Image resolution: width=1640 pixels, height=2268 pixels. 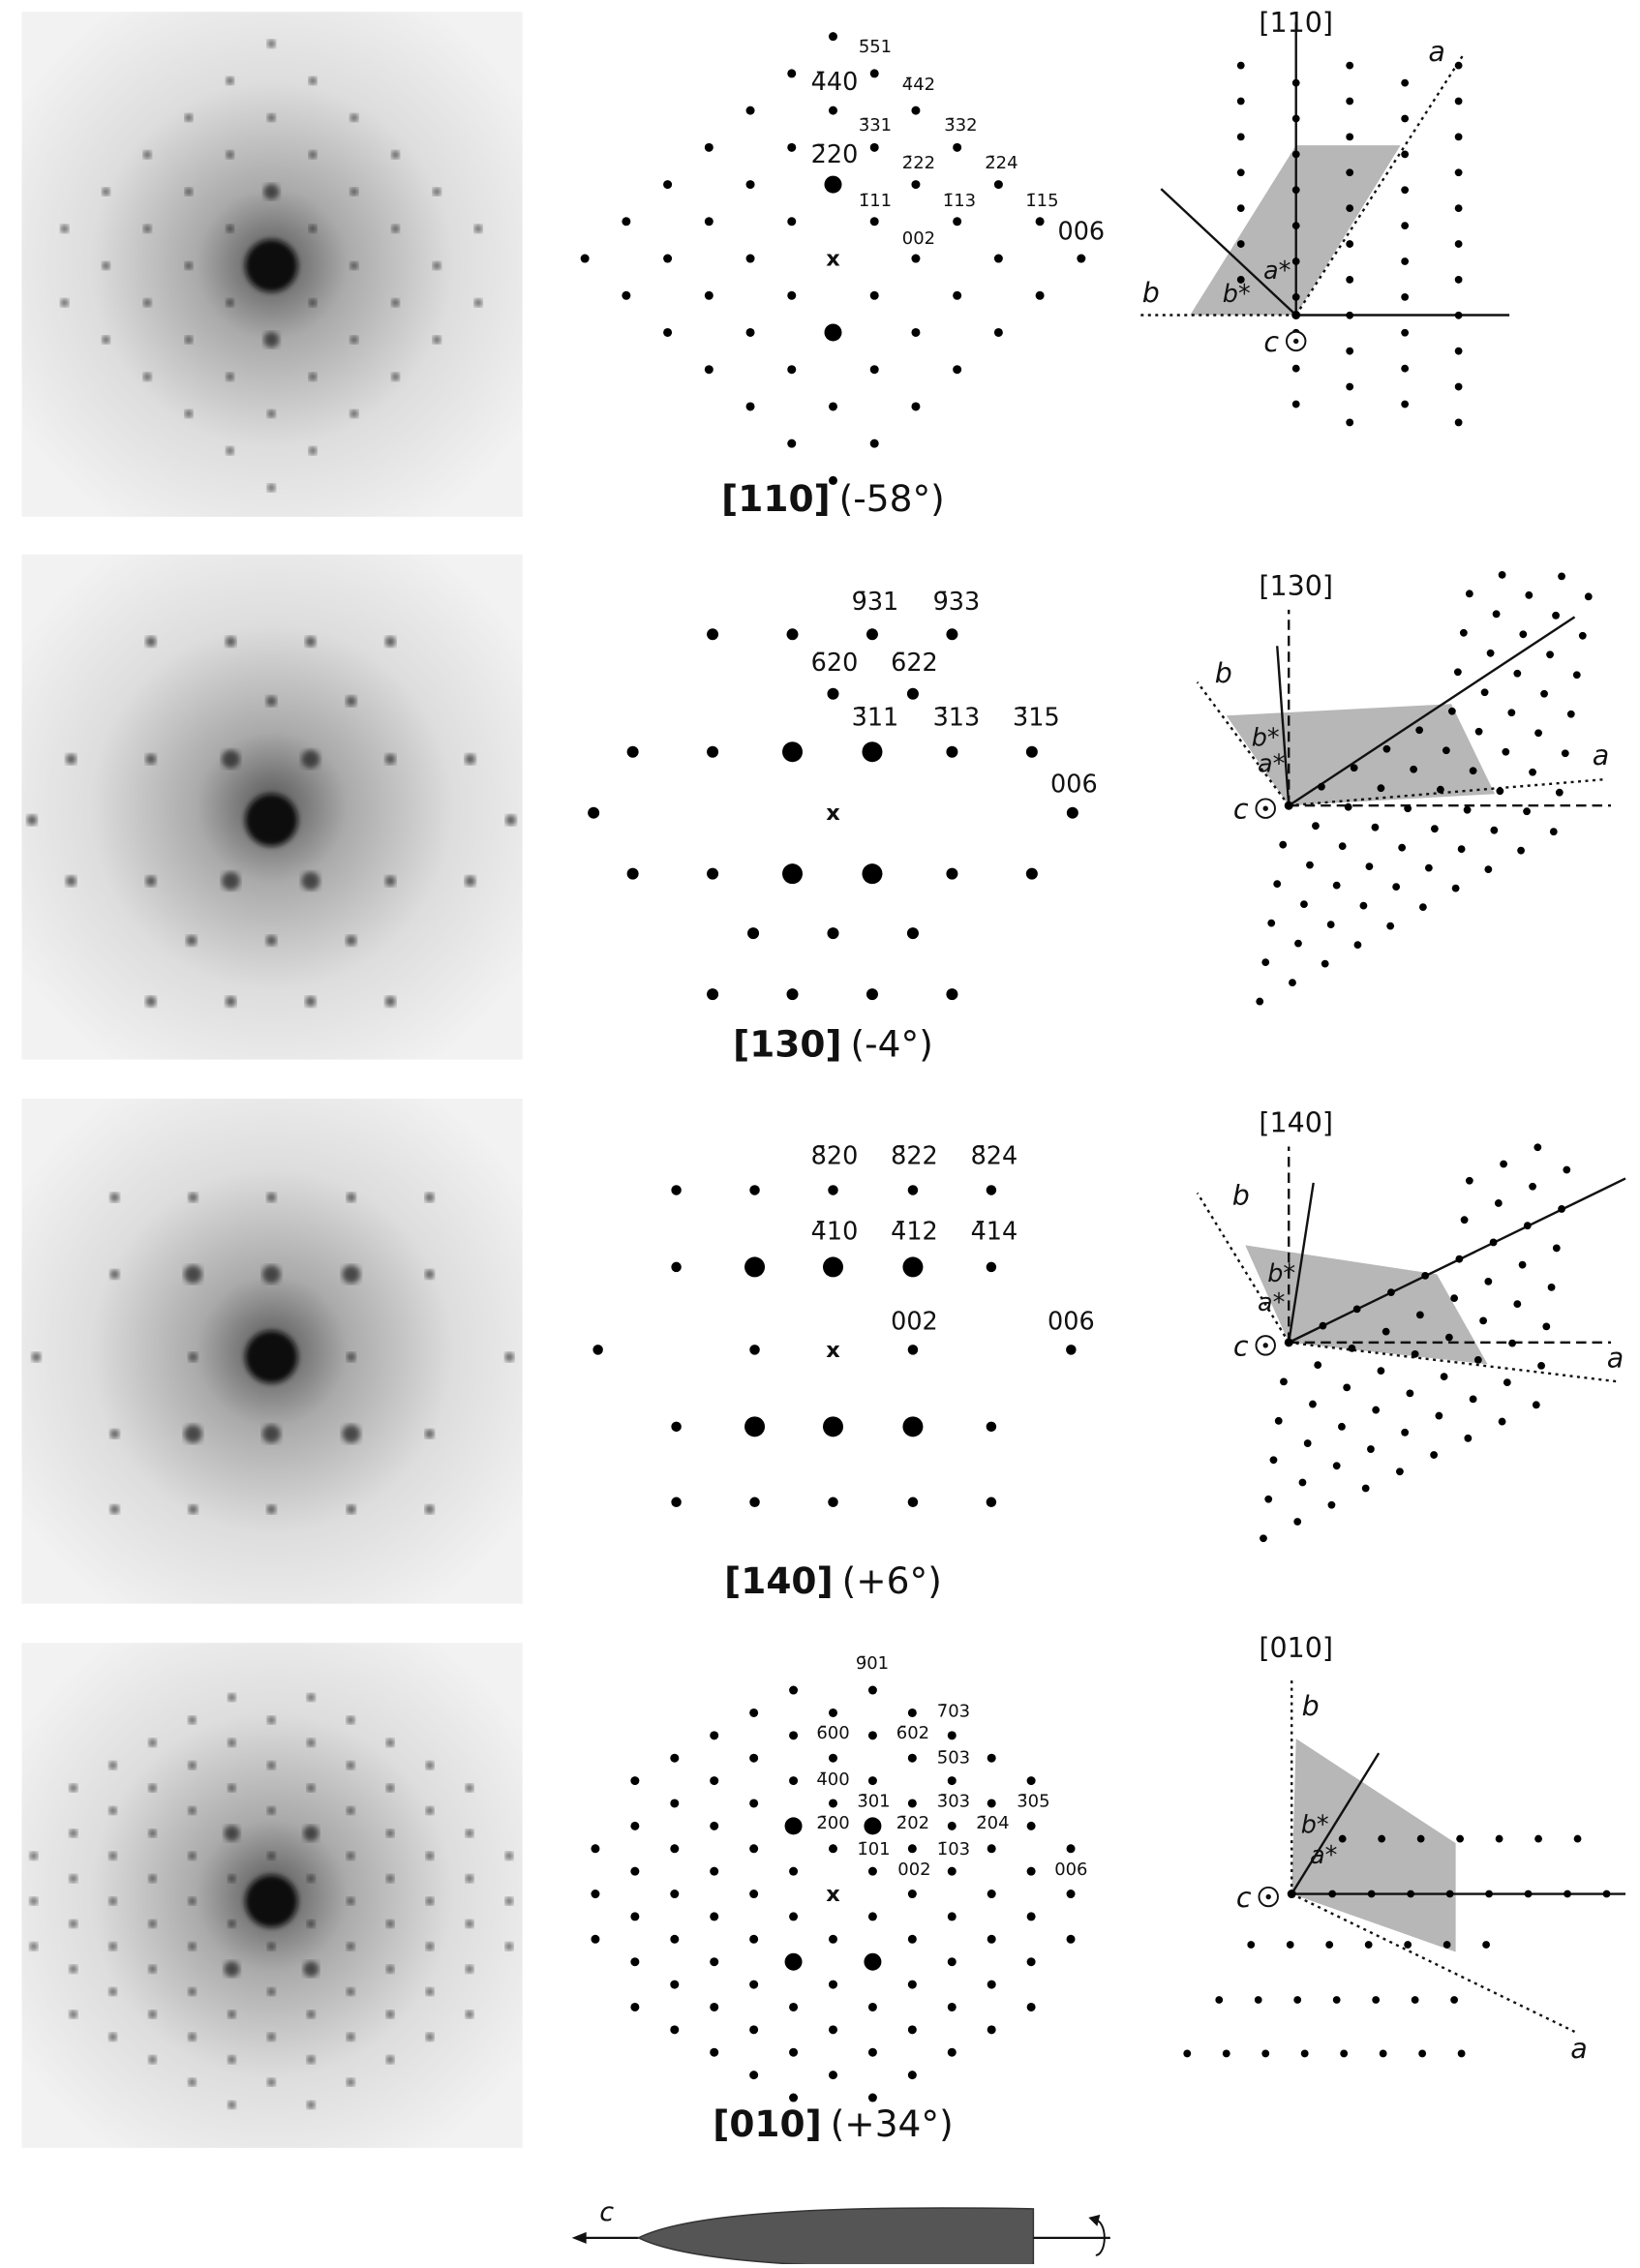 What do you see at coordinates (914, 1155) in the screenshot?
I see `reflection-label: 8̄22` at bounding box center [914, 1155].